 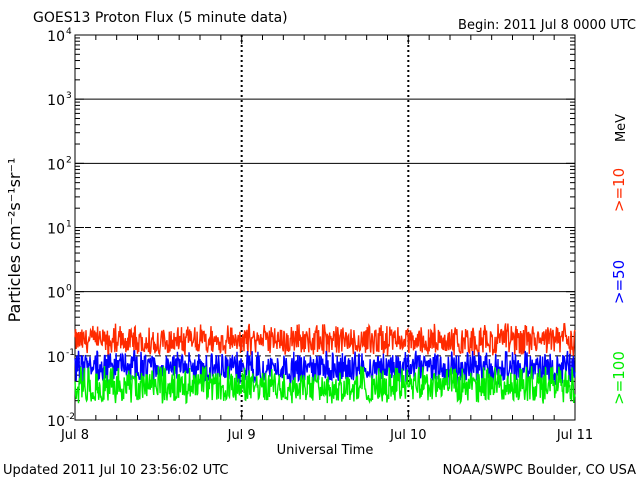 I want to click on chart-title: GOES13 Proton Flux (5 minute data), so click(x=160, y=18).